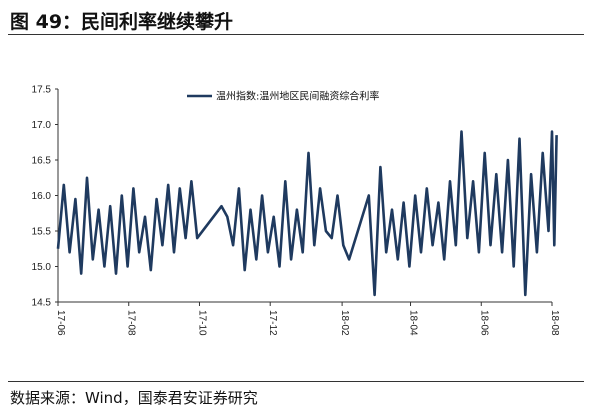 The width and height of the screenshot is (596, 413). What do you see at coordinates (42, 232) in the screenshot?
I see `y-tick-label: 15.5` at bounding box center [42, 232].